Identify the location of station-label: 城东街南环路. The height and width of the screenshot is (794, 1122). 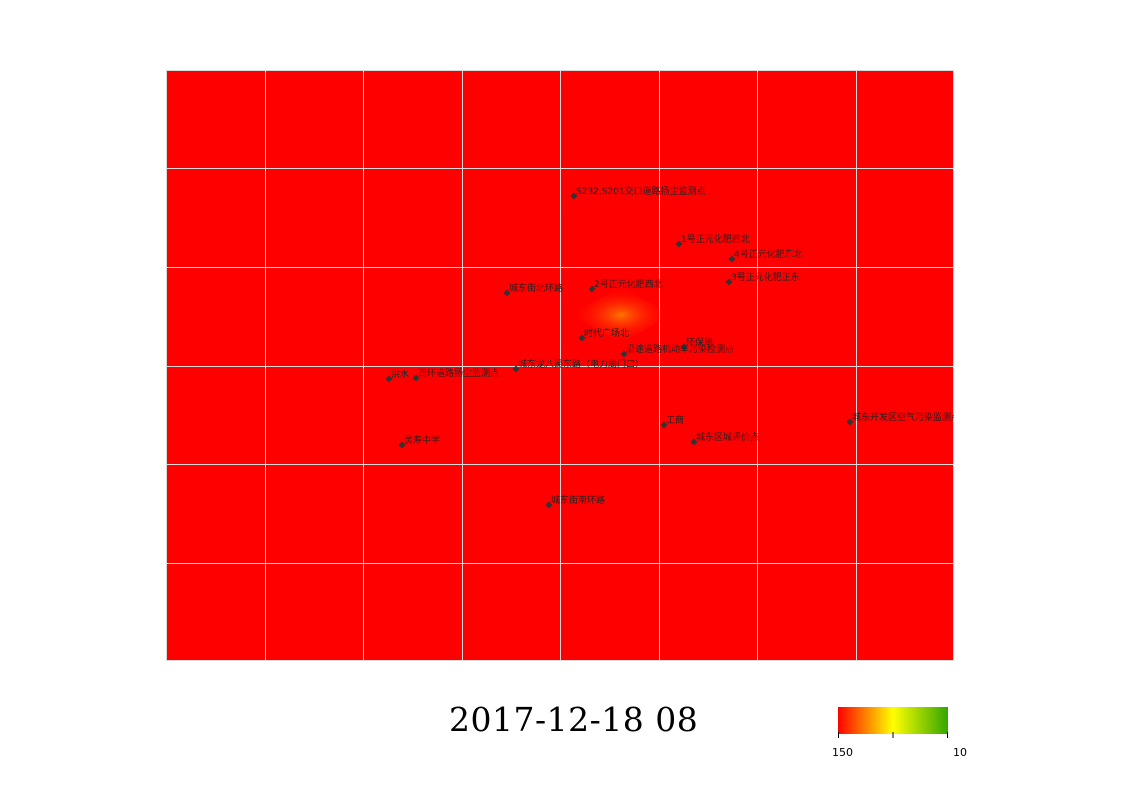
(578, 500).